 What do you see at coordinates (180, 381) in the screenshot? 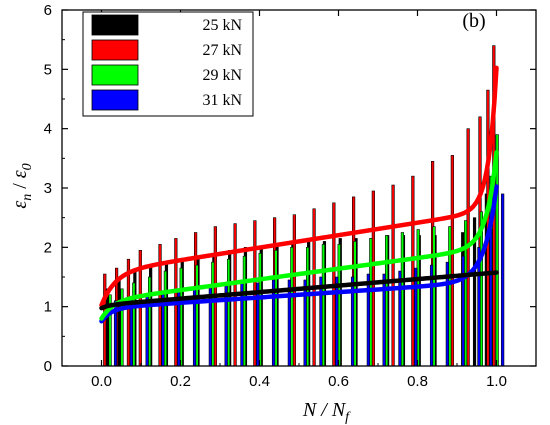
I see `x-tick-label: 0.2` at bounding box center [180, 381].